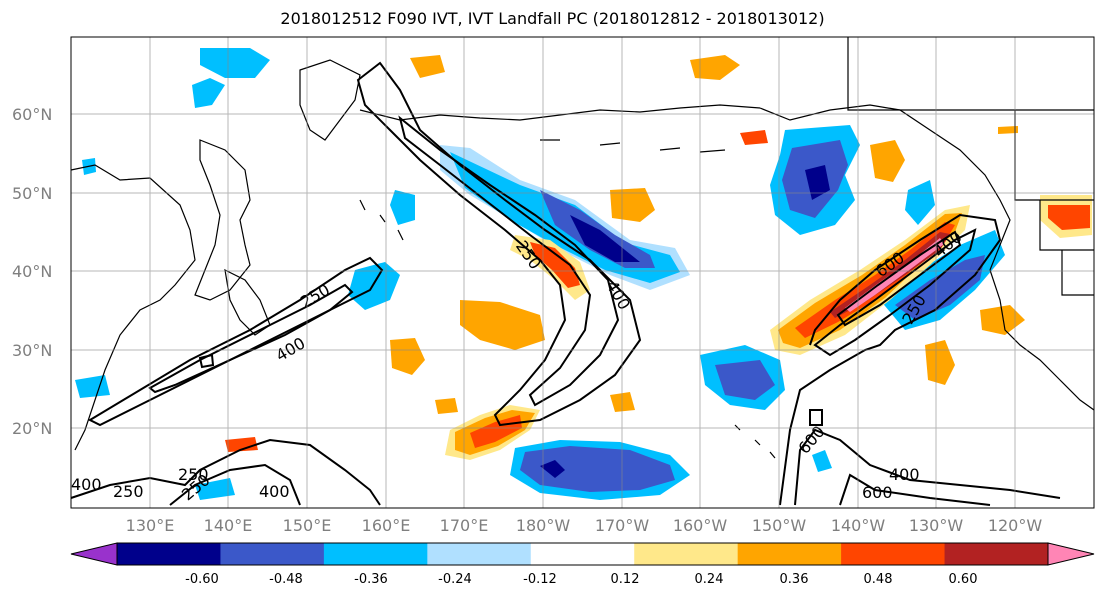 This screenshot has width=1105, height=601. Describe the element at coordinates (150, 525) in the screenshot. I see `lon-label: 130°E` at that location.